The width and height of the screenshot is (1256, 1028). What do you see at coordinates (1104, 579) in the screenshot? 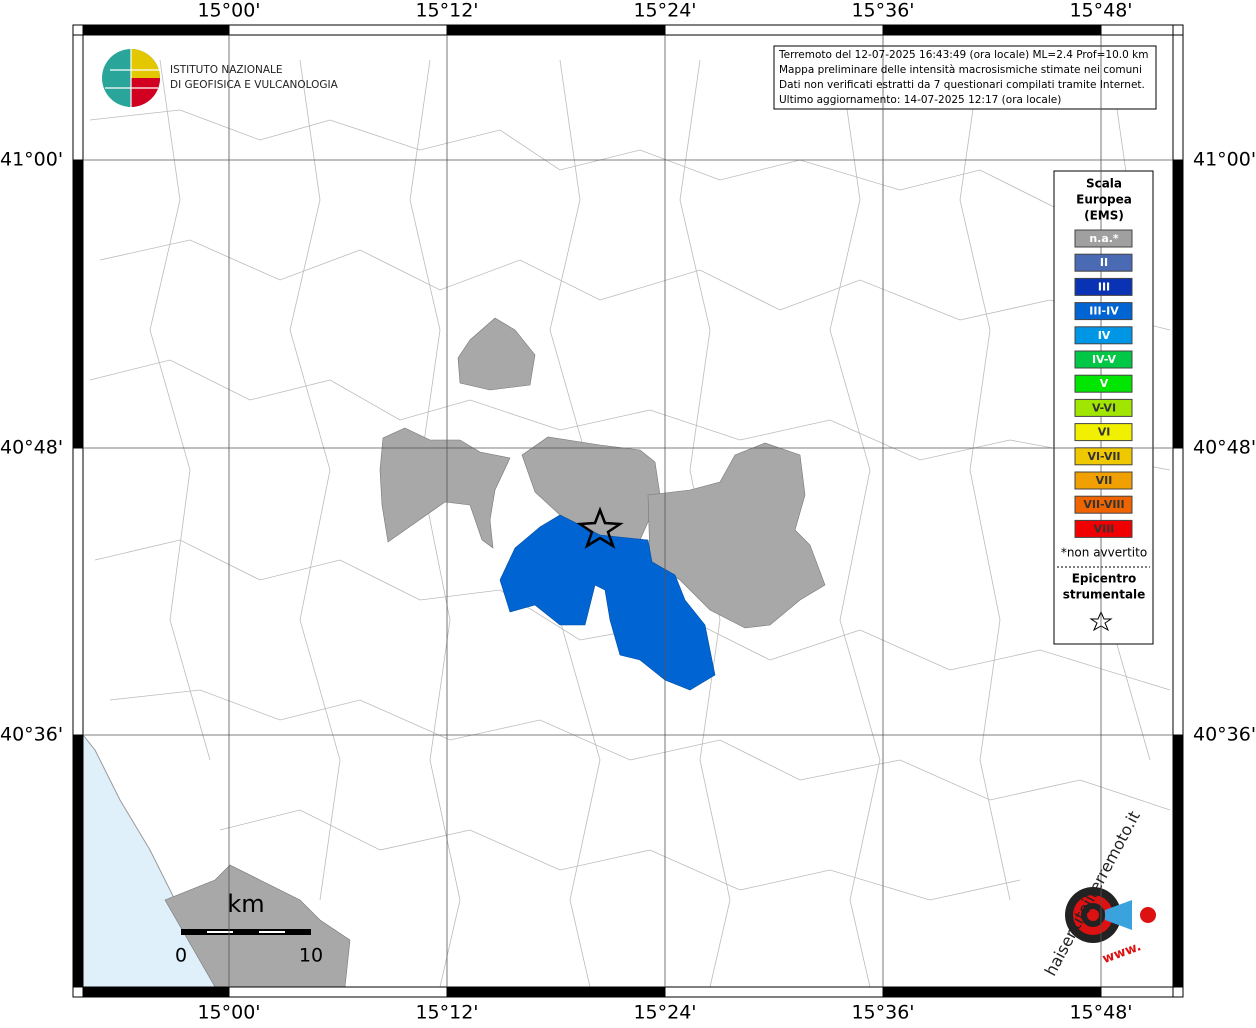
I see `legend-epicenter: Epicentro` at bounding box center [1104, 579].